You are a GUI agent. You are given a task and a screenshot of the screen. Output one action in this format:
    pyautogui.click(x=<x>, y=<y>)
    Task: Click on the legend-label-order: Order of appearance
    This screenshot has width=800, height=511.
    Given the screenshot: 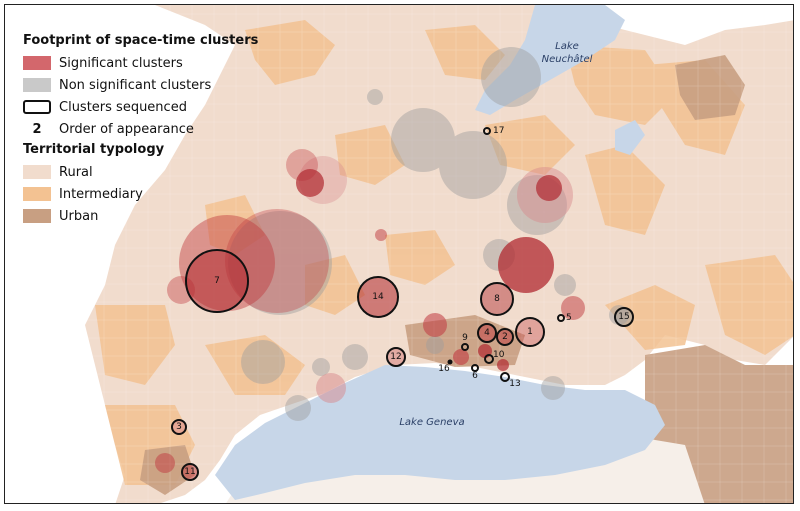 What is the action you would take?
    pyautogui.click(x=126, y=129)
    